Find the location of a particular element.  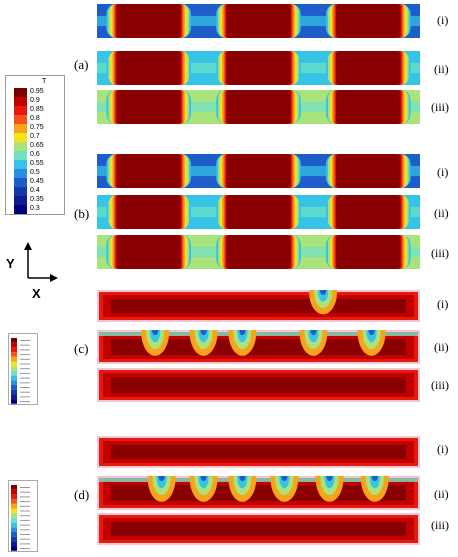

y-axis-label: Y is located at coordinates (10, 263).